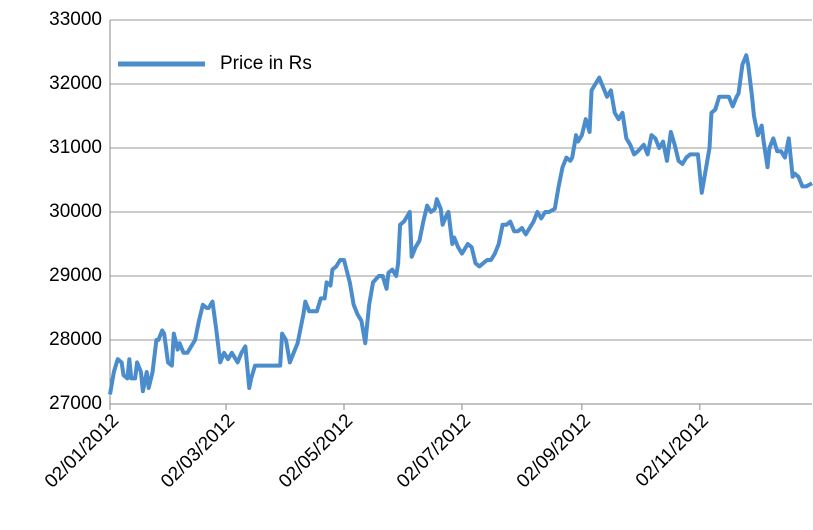 This screenshot has height=530, width=813. What do you see at coordinates (82, 451) in the screenshot?
I see `x-tick-label: 02/01/2012` at bounding box center [82, 451].